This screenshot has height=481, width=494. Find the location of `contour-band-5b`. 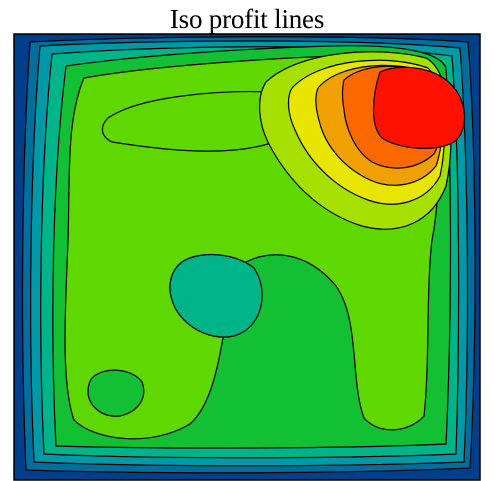

contour-band-5b is located at coordinates (190, 121).